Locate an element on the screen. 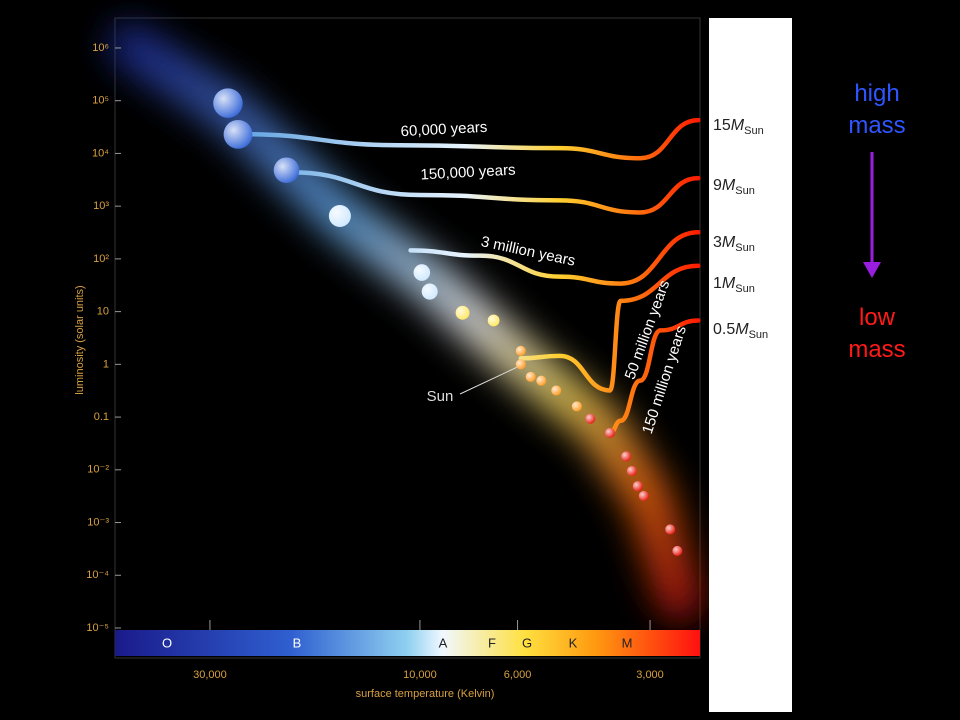 This screenshot has height=720, width=960. x-axis-label: surface temperature (Kelvin) is located at coordinates (425, 694).